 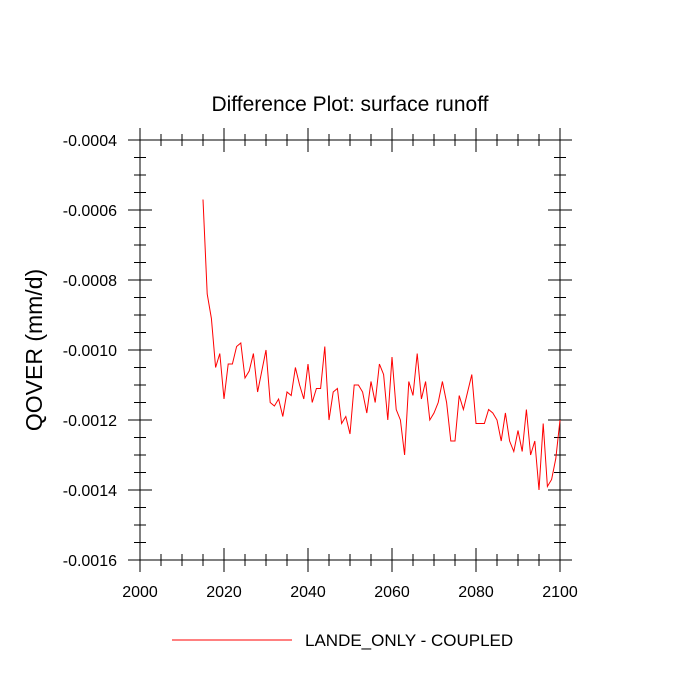 I want to click on x-tick-labels: 2000 2020 2040 2060 2080 2100, so click(x=350, y=592).